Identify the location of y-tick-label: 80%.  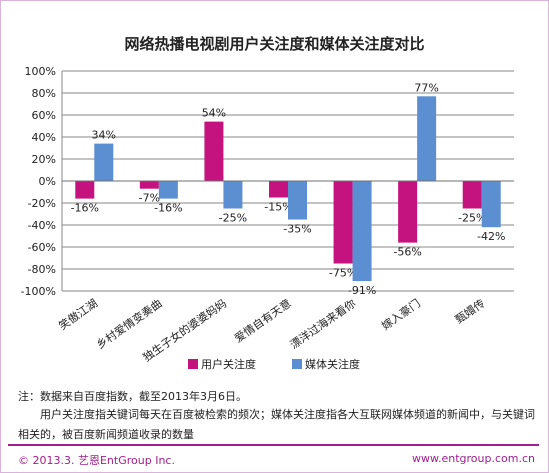
(44, 93).